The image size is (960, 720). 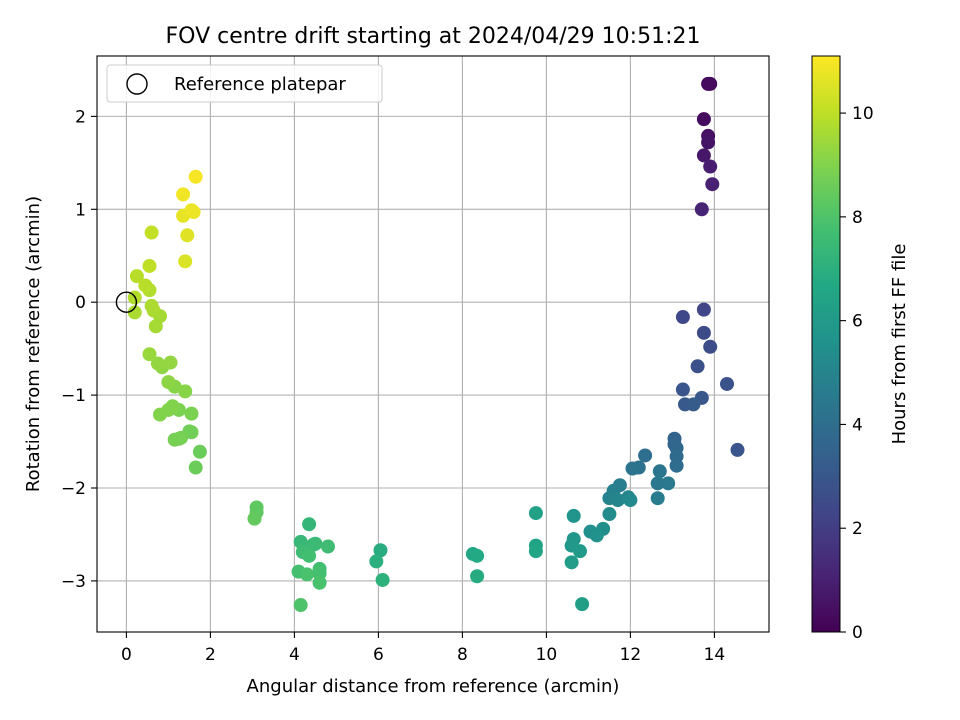 I want to click on legend: Reference platepar, so click(x=244, y=83).